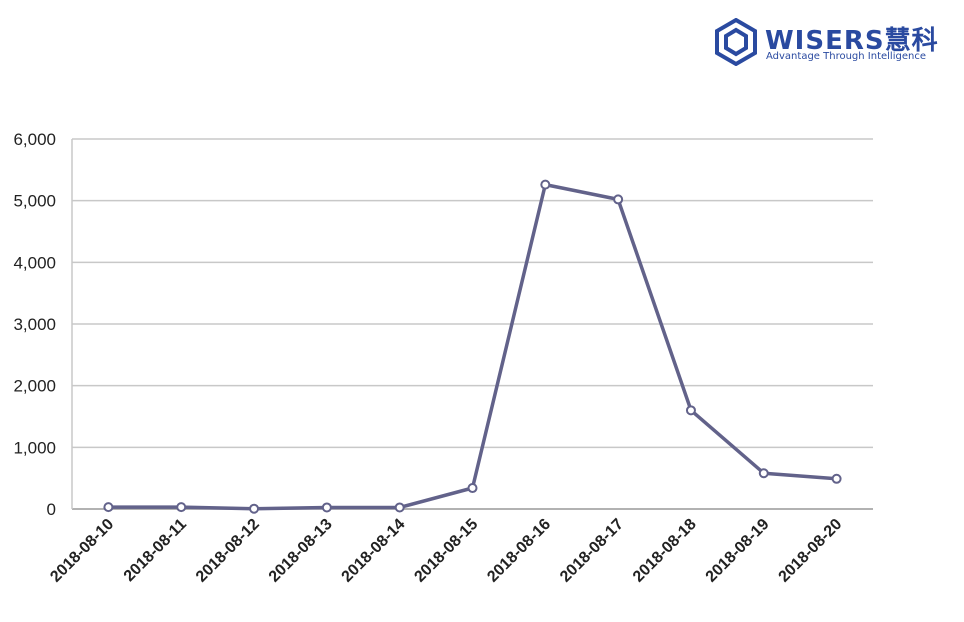 The height and width of the screenshot is (622, 964). Describe the element at coordinates (738, 551) in the screenshot. I see `x-tick-label: 2018-08-19` at that location.